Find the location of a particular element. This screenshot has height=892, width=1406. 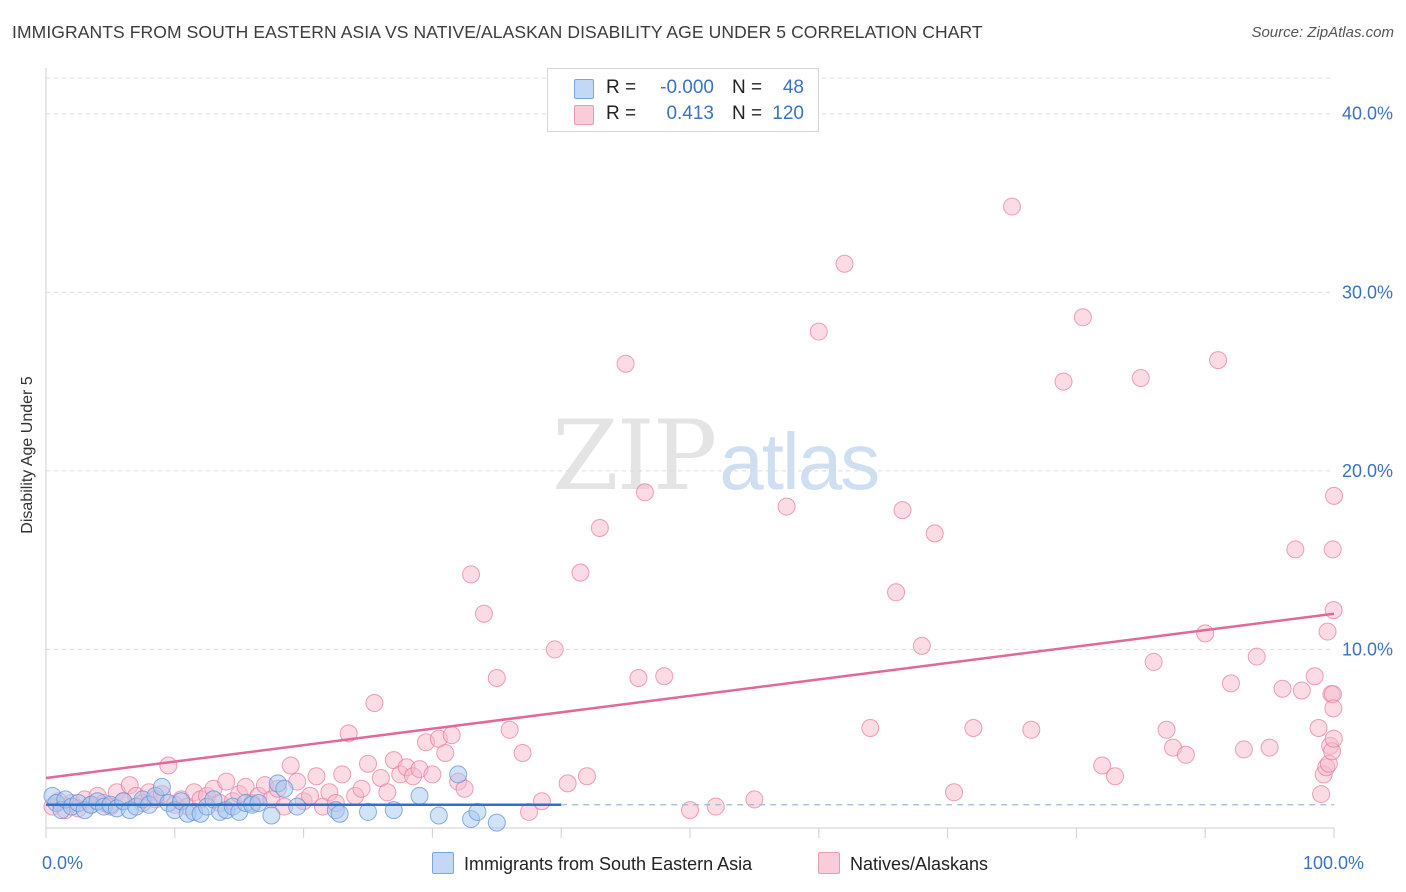

y-tick-label: 20.0% is located at coordinates (1367, 471).